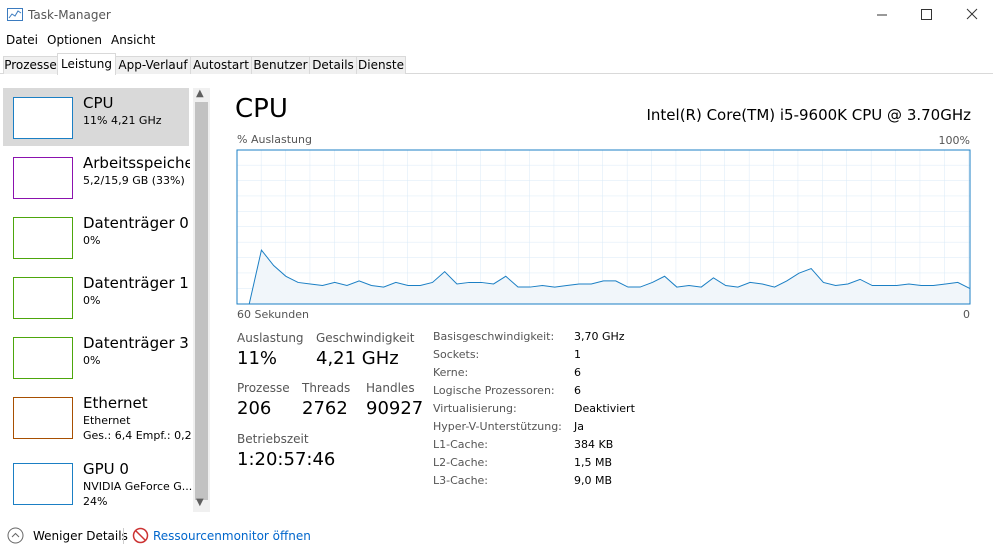 The width and height of the screenshot is (993, 559). I want to click on sidebar-name: GPU 0, so click(106, 469).